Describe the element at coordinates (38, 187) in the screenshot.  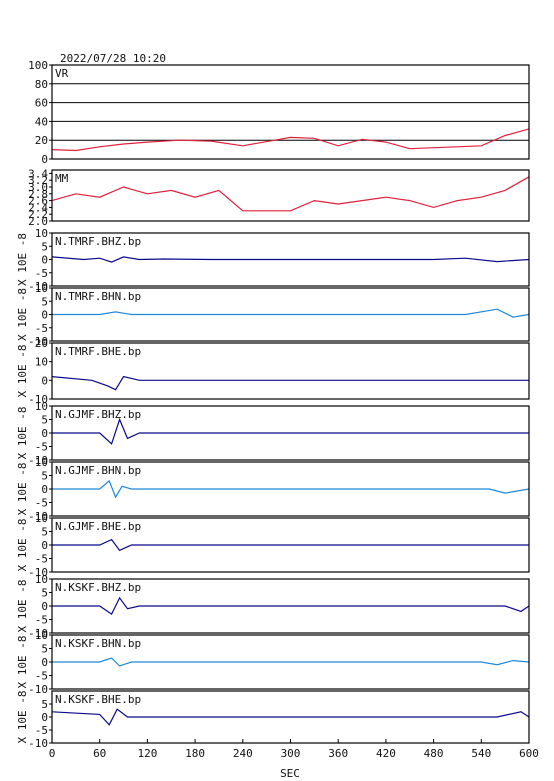
I see `y-tick-label: 3.0` at that location.